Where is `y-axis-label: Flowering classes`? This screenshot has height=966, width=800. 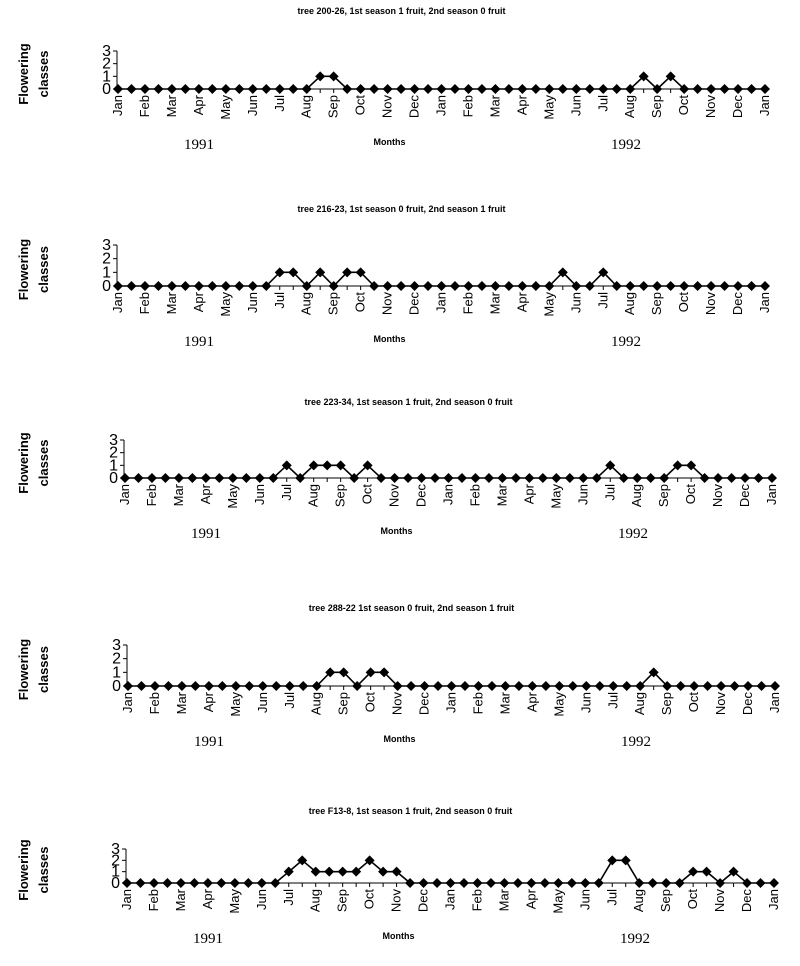
y-axis-label: Flowering classes is located at coordinates (33, 269).